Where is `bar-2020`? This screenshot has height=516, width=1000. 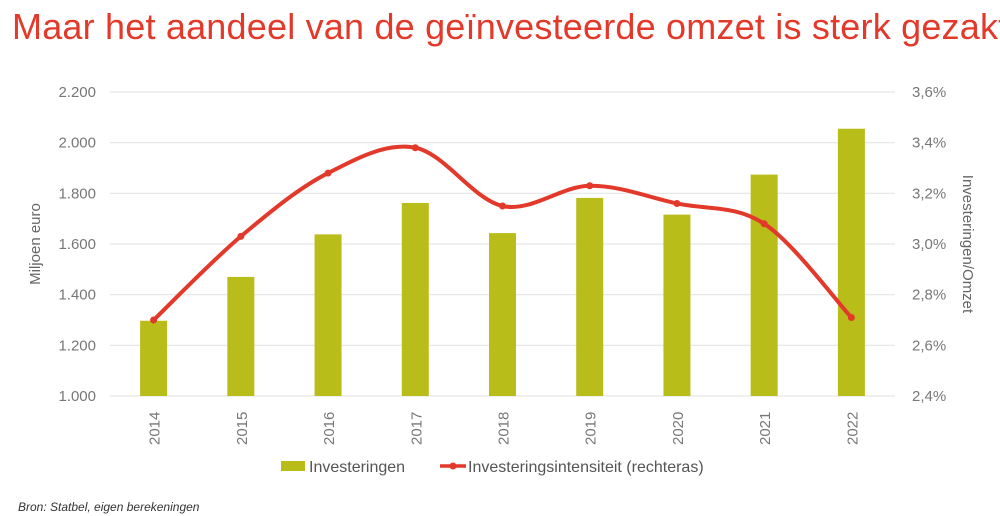 bar-2020 is located at coordinates (677, 305).